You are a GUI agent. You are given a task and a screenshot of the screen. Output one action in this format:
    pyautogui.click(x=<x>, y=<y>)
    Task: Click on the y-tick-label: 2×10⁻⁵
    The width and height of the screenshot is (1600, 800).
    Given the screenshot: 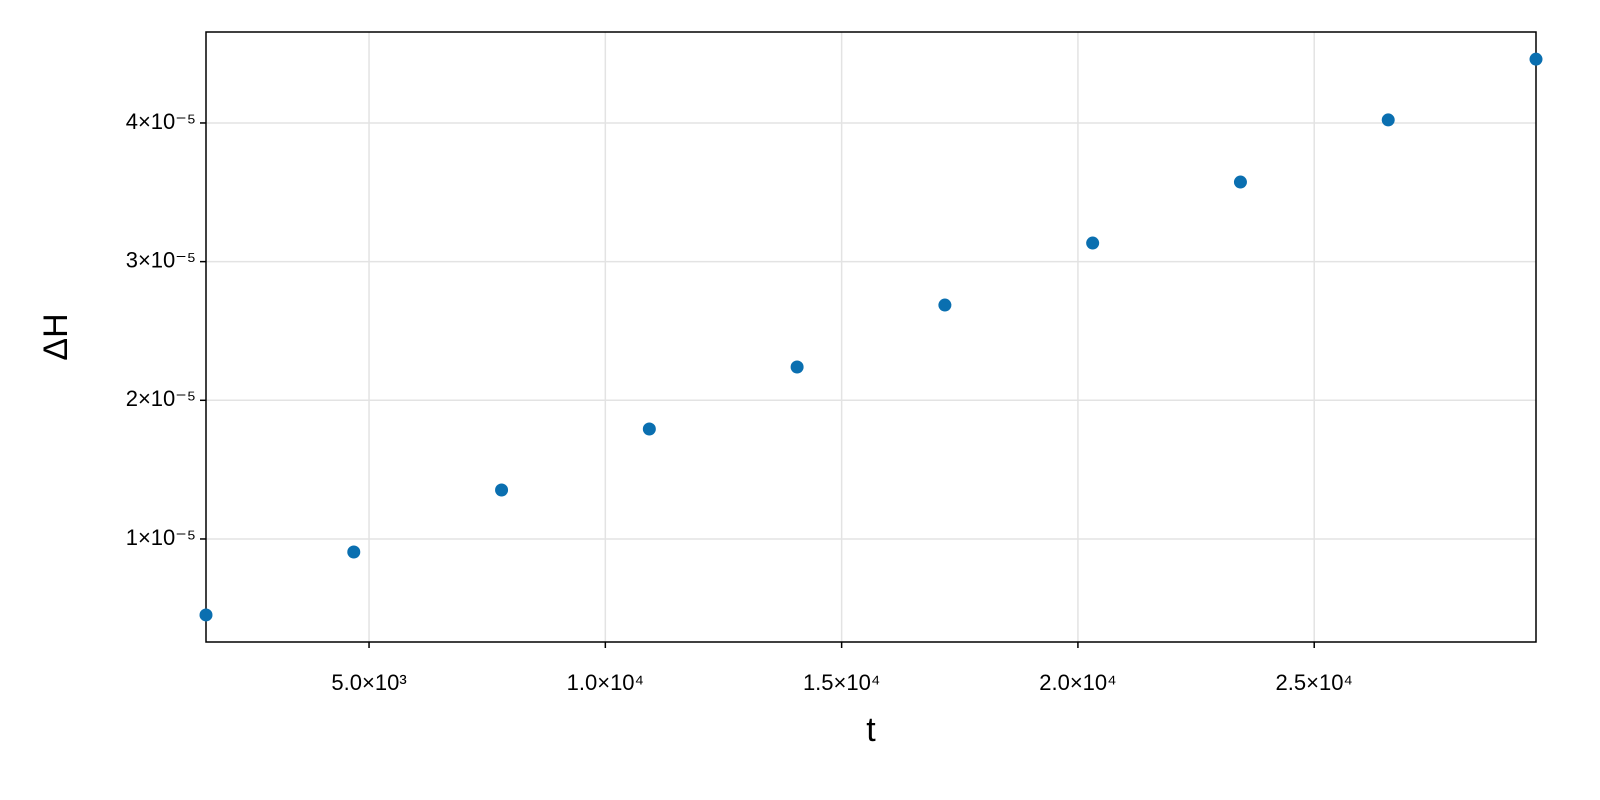 What is the action you would take?
    pyautogui.click(x=161, y=398)
    